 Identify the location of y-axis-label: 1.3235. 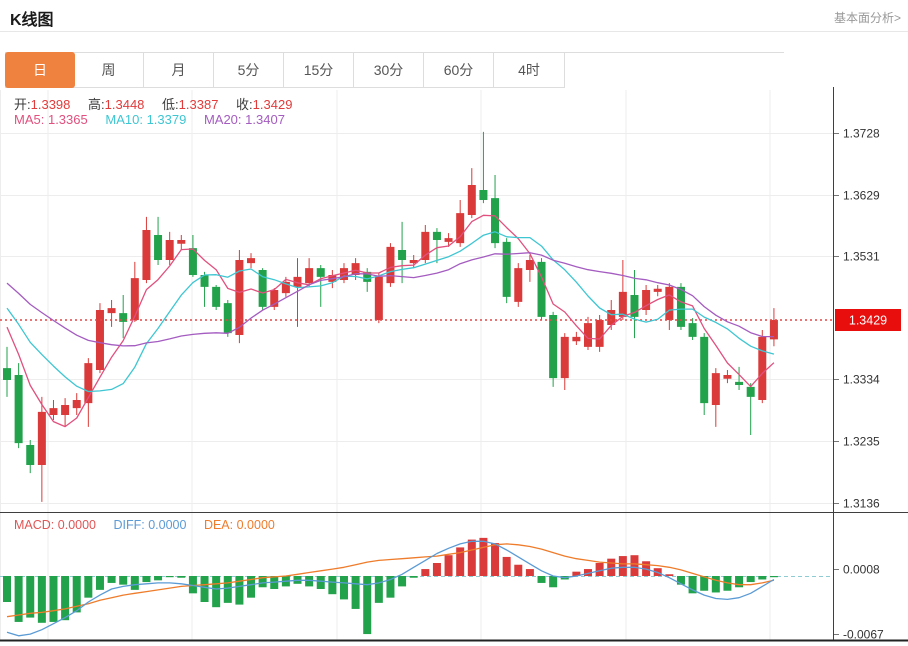
(861, 442).